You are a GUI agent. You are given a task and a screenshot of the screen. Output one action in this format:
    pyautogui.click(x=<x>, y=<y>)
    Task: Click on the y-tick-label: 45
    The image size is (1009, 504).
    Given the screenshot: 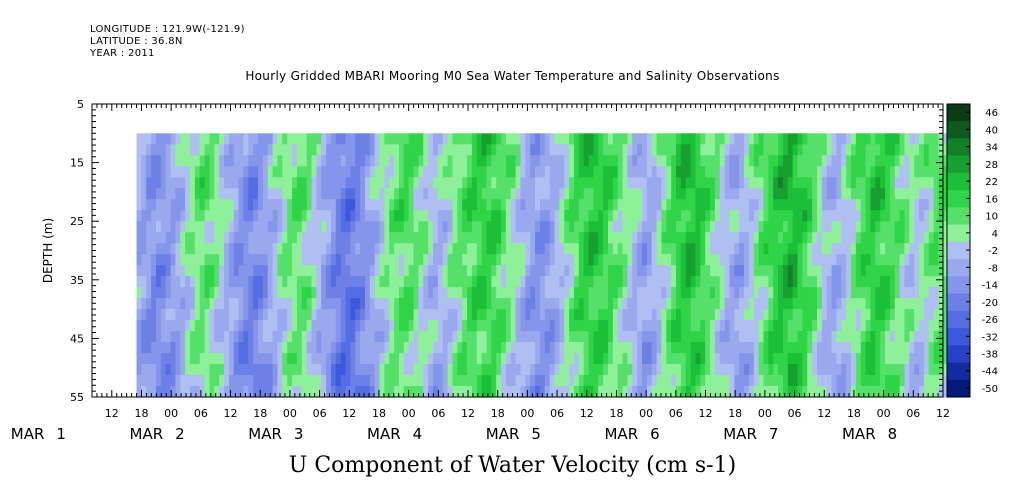 What is the action you would take?
    pyautogui.click(x=77, y=338)
    